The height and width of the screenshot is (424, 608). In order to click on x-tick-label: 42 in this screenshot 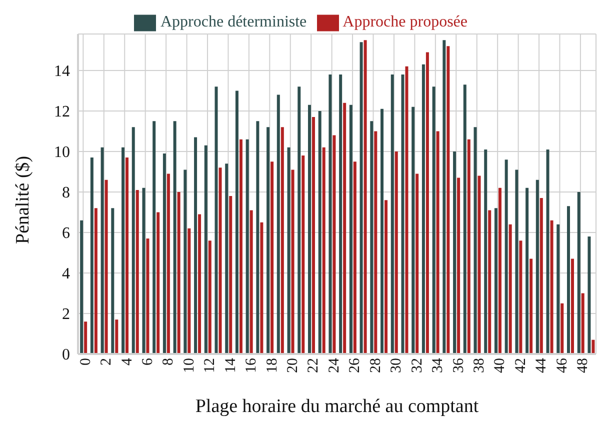, I will do `click(520, 365)`.